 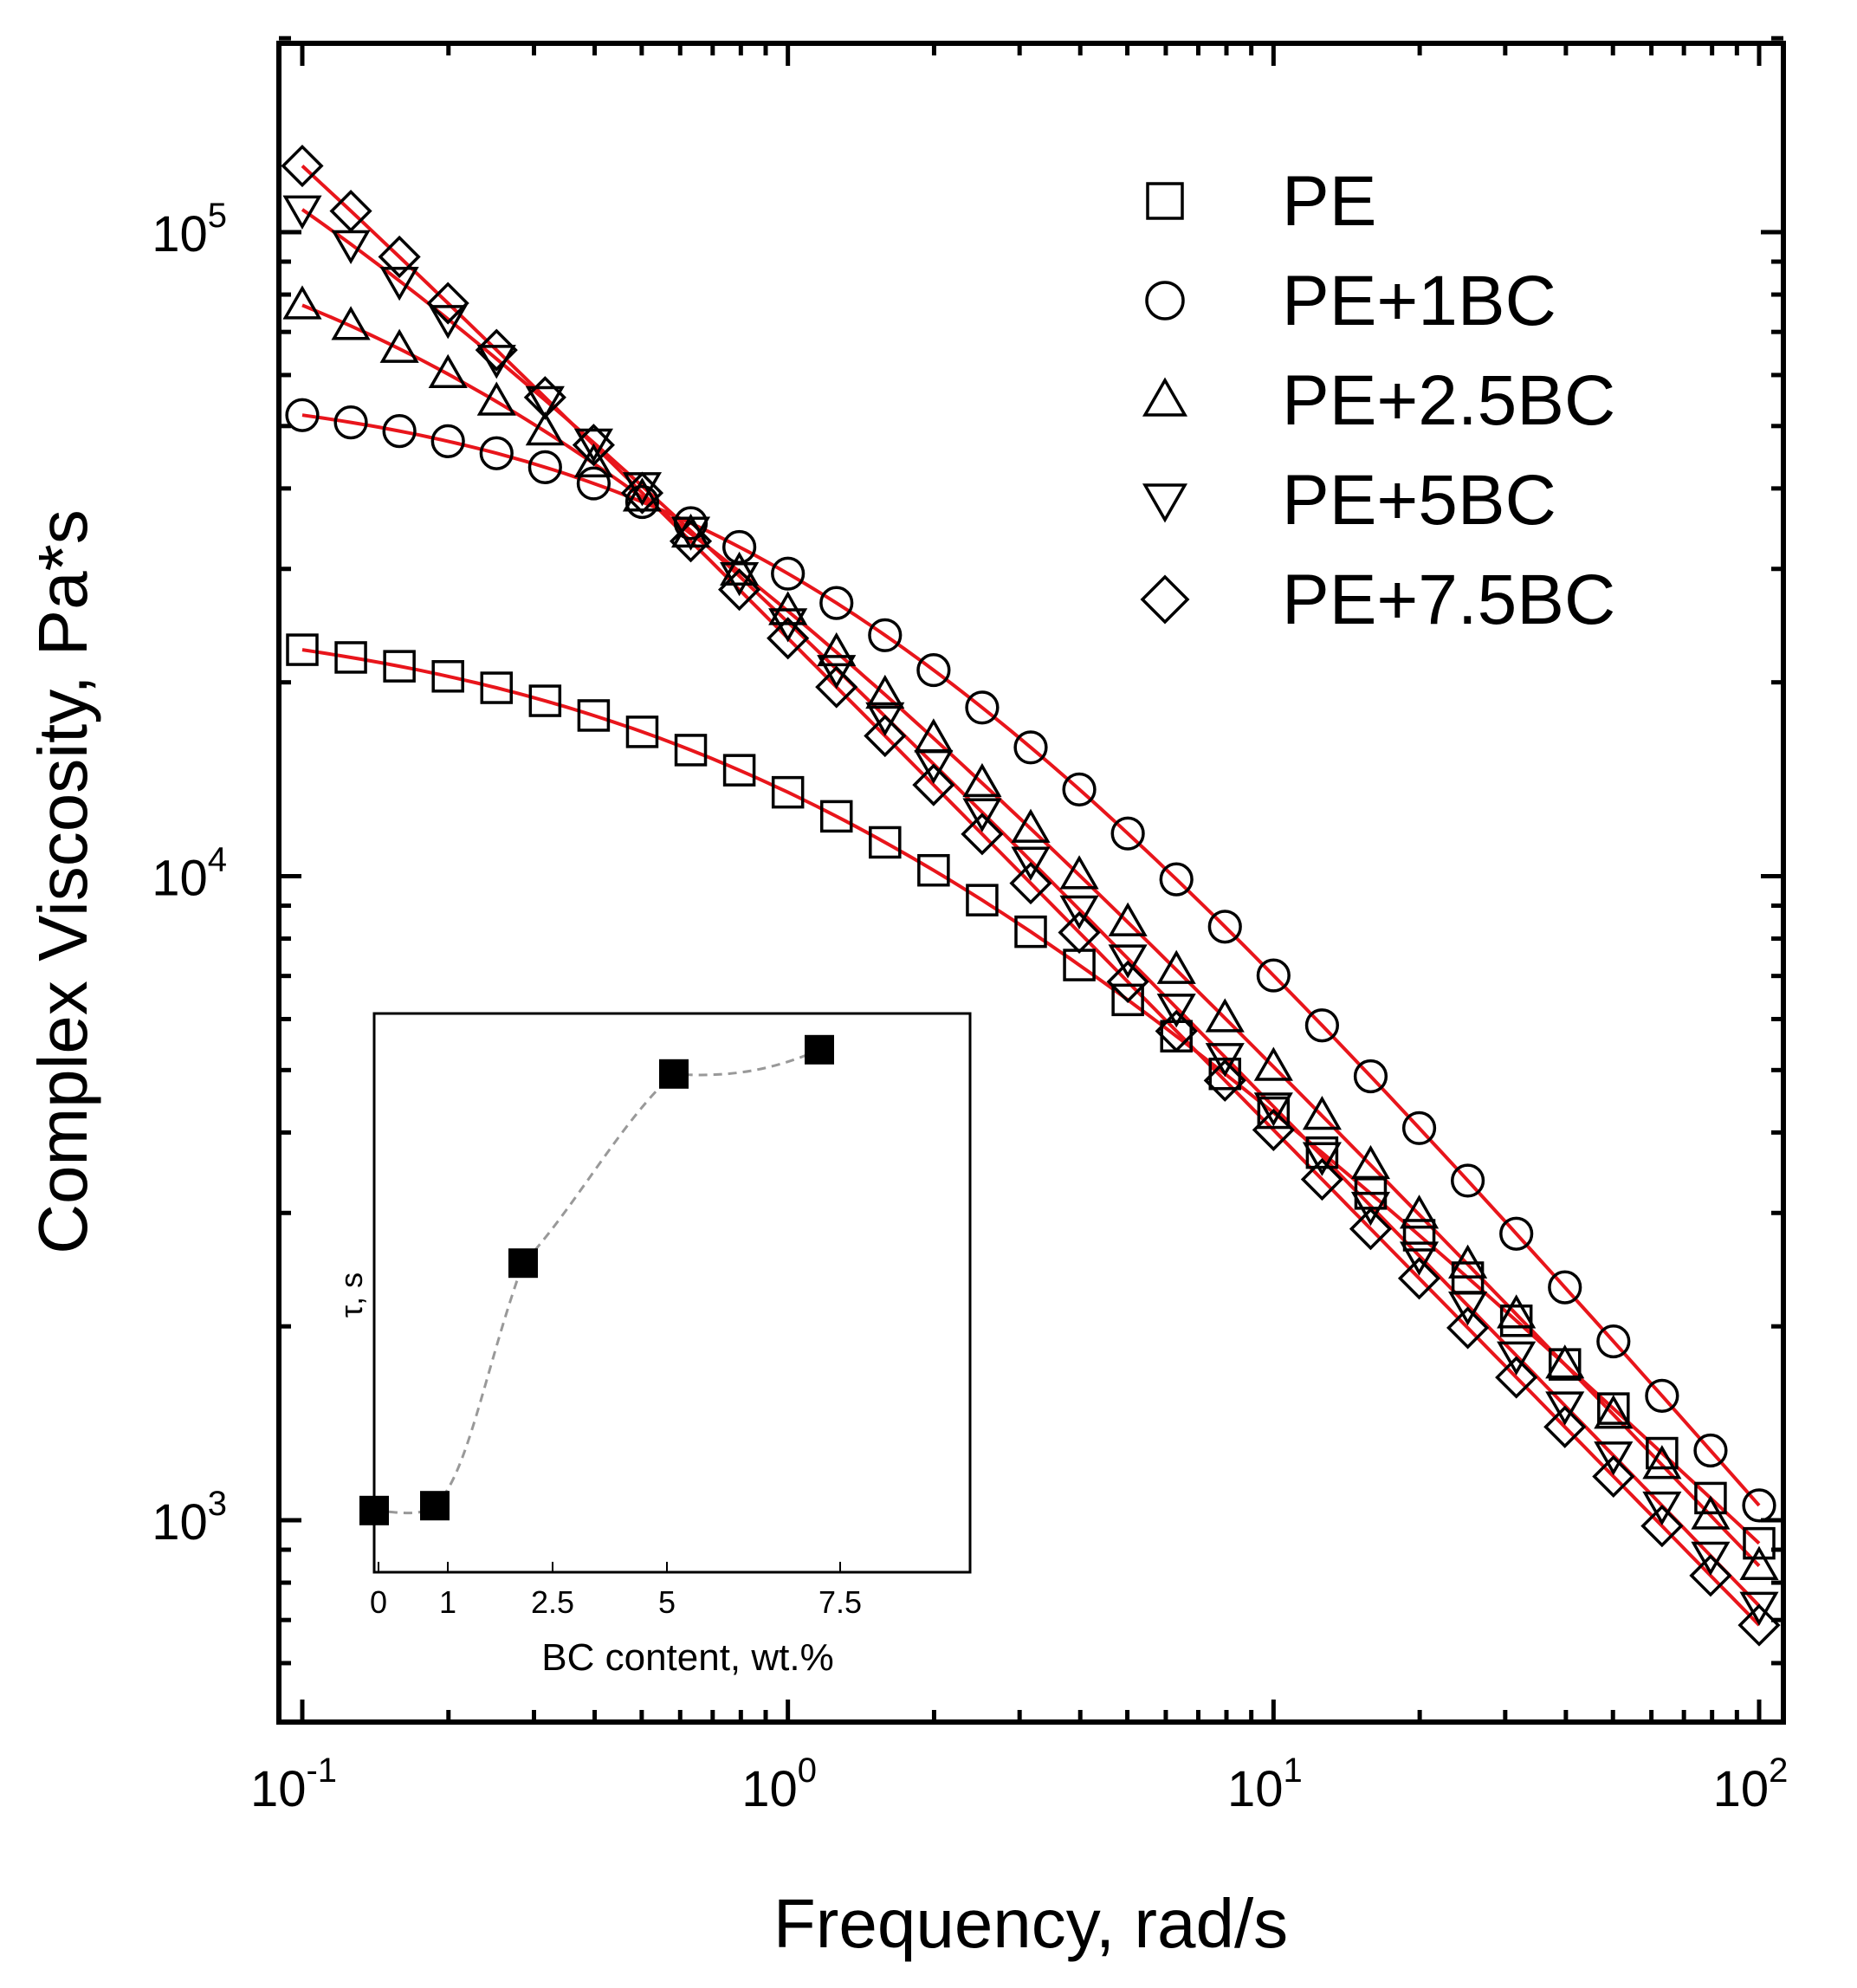 I want to click on x-axis-title: Frequency, rad/s, so click(x=1030, y=1923).